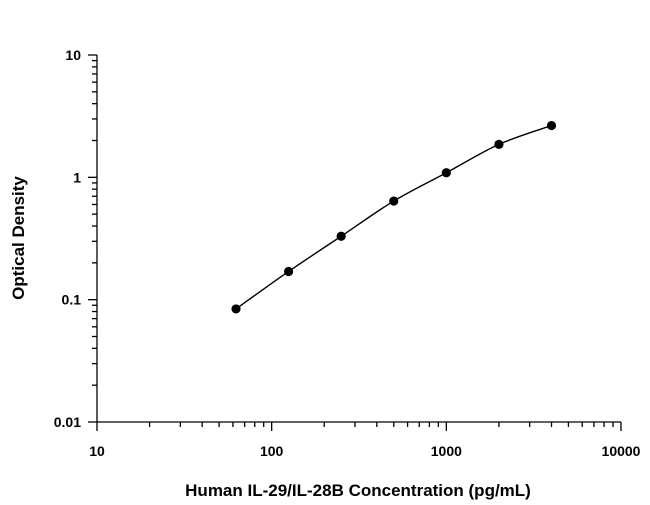  What do you see at coordinates (358, 490) in the screenshot?
I see `x-axis-title: Human IL-29/IL-28B Concentration (pg/mL)` at bounding box center [358, 490].